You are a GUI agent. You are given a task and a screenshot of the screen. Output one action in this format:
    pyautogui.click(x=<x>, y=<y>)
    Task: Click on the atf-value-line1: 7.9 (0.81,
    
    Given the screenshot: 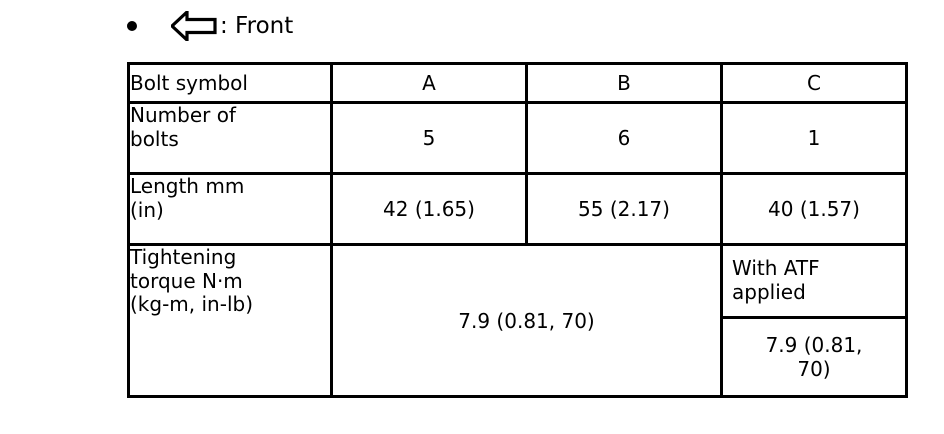 What is the action you would take?
    pyautogui.click(x=814, y=345)
    